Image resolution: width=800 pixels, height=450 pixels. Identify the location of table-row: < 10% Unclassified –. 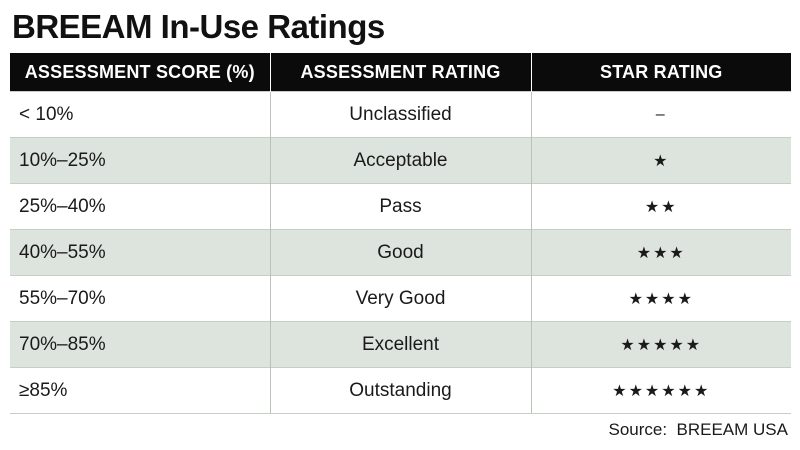
(400, 114).